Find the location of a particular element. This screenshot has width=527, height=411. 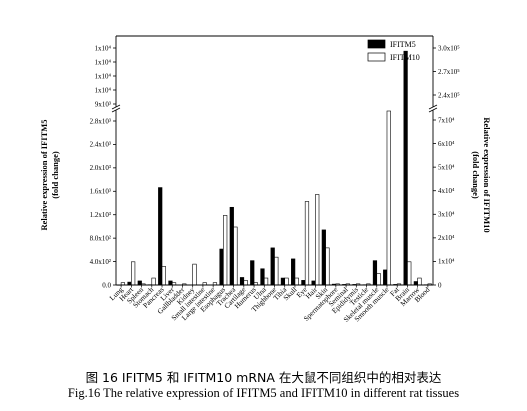

y-left-title-line2: (fold change) is located at coordinates (55, 175).